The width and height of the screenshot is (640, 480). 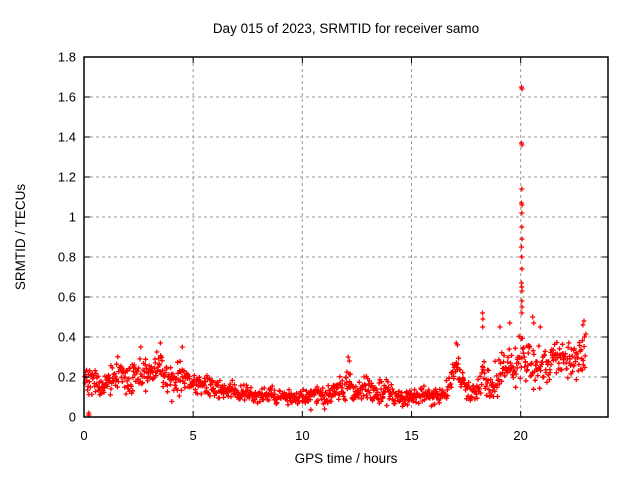 What do you see at coordinates (67, 97) in the screenshot?
I see `y-tick-label: 1.6` at bounding box center [67, 97].